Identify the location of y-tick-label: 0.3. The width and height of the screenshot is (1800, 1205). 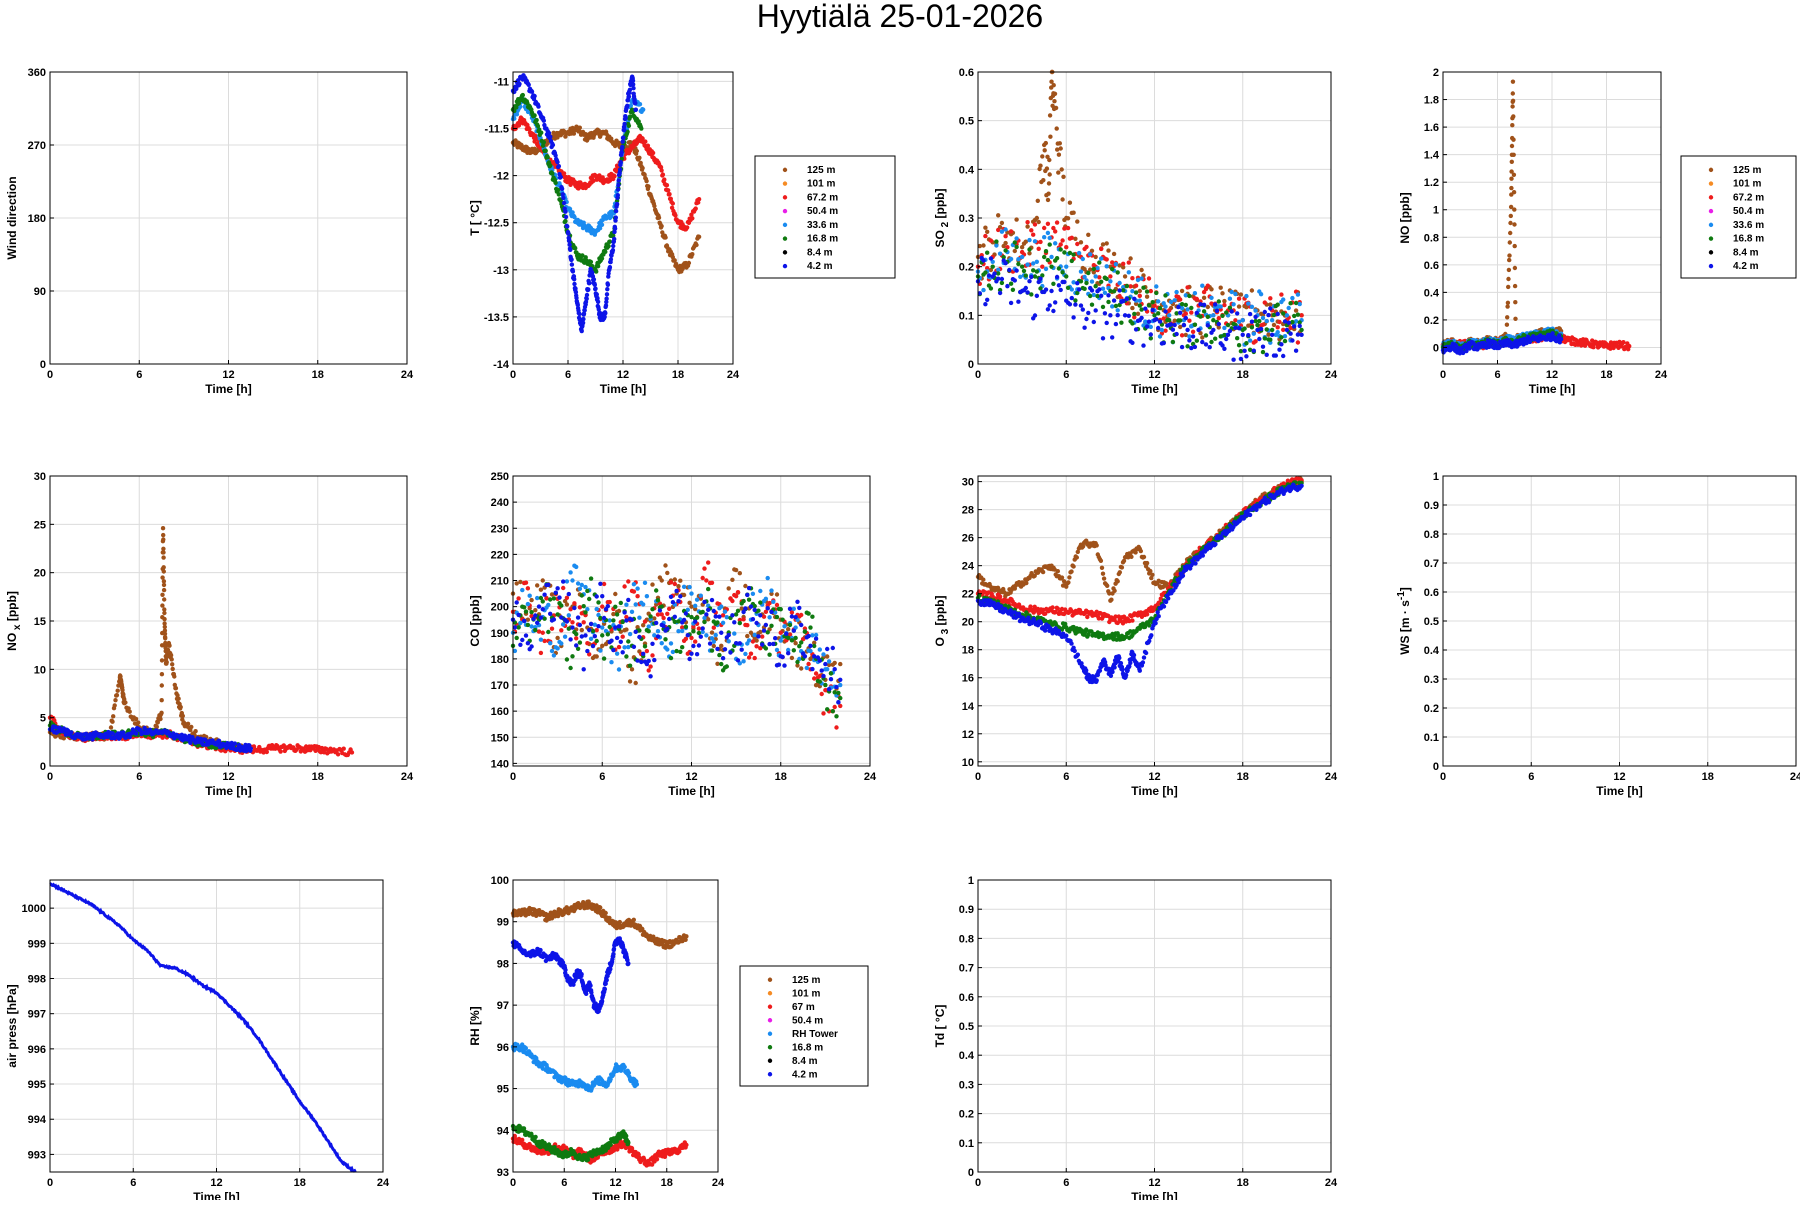
(966, 219).